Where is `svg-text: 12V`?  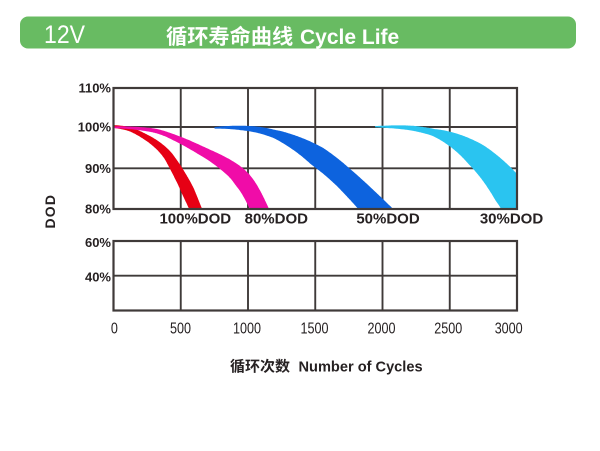 svg-text: 12V is located at coordinates (64, 35).